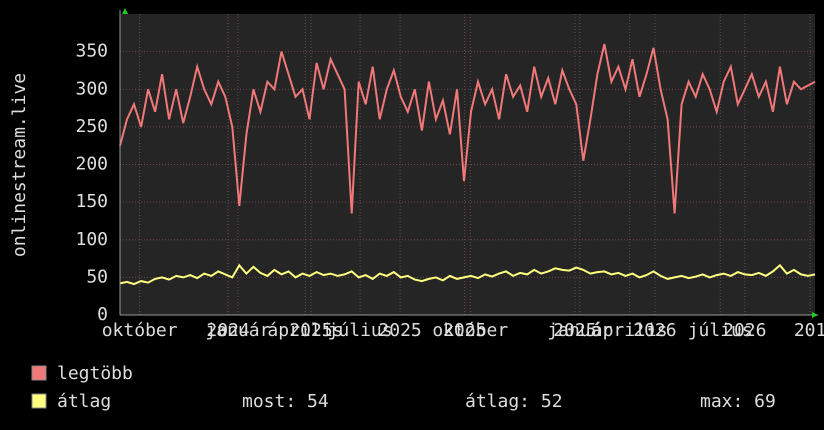 The width and height of the screenshot is (824, 430). Describe the element at coordinates (97, 276) in the screenshot. I see `y-tick-label: 50` at that location.